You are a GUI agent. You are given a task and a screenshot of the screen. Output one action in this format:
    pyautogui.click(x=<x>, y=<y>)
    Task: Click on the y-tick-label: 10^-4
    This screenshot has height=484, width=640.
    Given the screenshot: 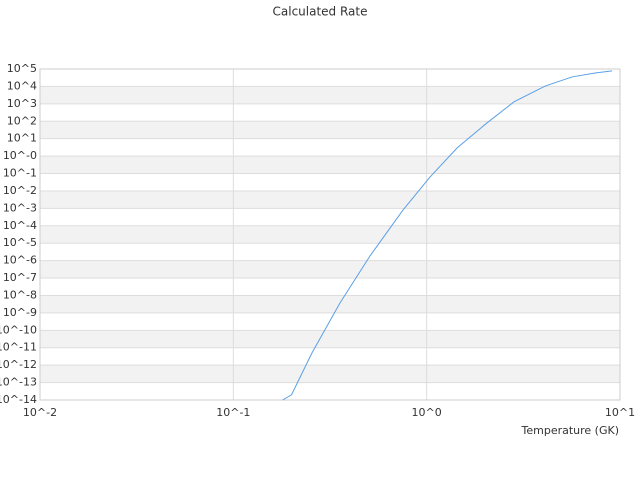 What is the action you would take?
    pyautogui.click(x=20, y=225)
    